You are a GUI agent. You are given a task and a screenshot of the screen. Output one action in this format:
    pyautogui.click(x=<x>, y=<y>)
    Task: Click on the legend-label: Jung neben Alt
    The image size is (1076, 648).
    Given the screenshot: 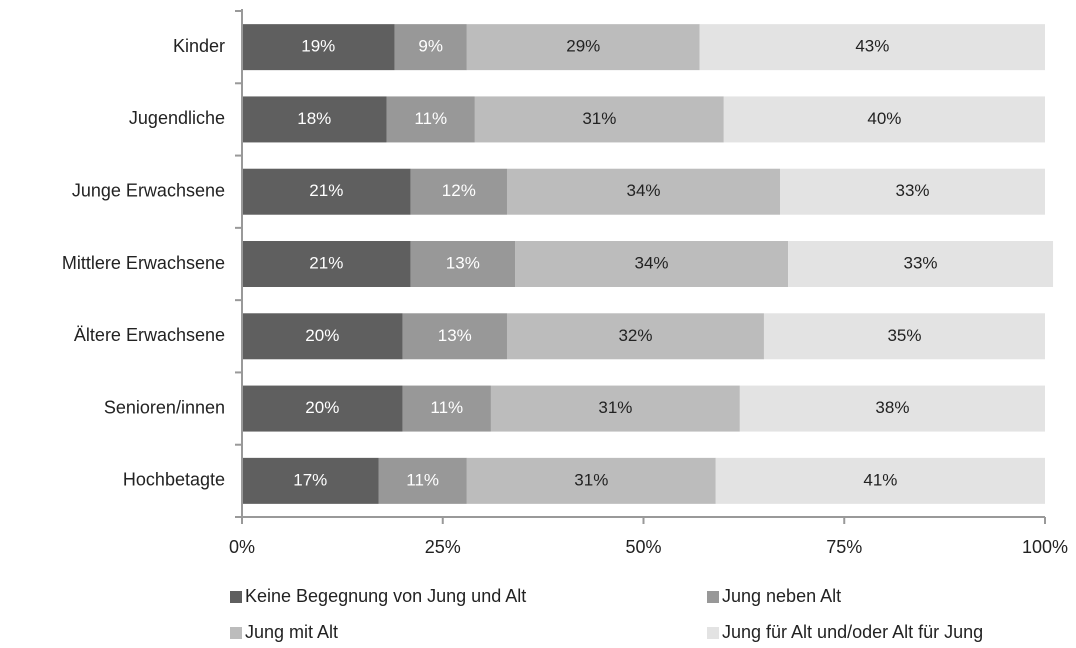 What is the action you would take?
    pyautogui.click(x=781, y=596)
    